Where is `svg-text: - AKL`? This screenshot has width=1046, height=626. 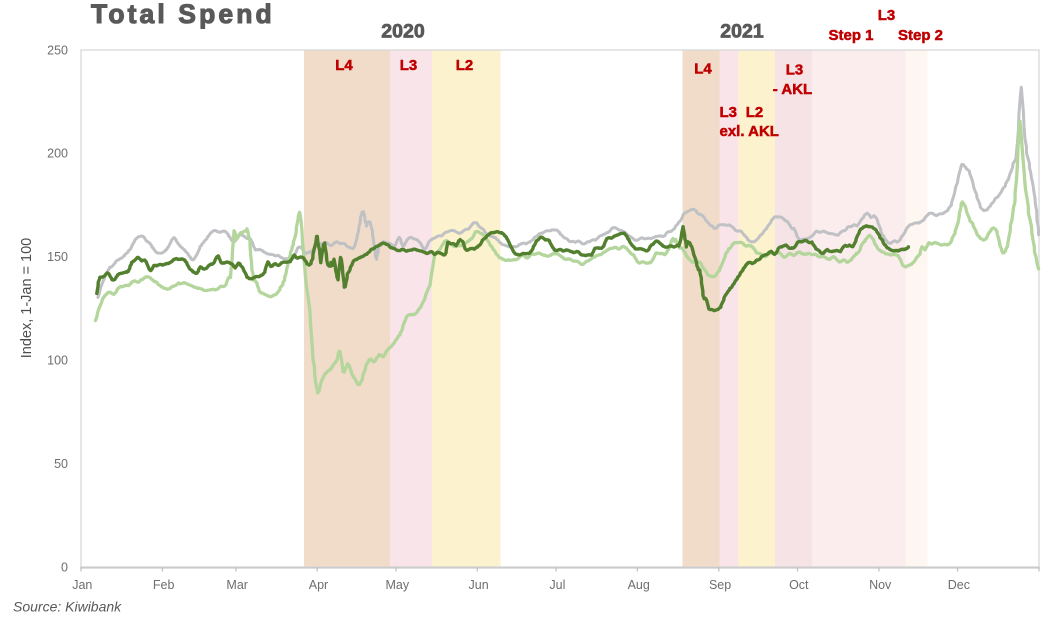 svg-text: - AKL is located at coordinates (792, 89).